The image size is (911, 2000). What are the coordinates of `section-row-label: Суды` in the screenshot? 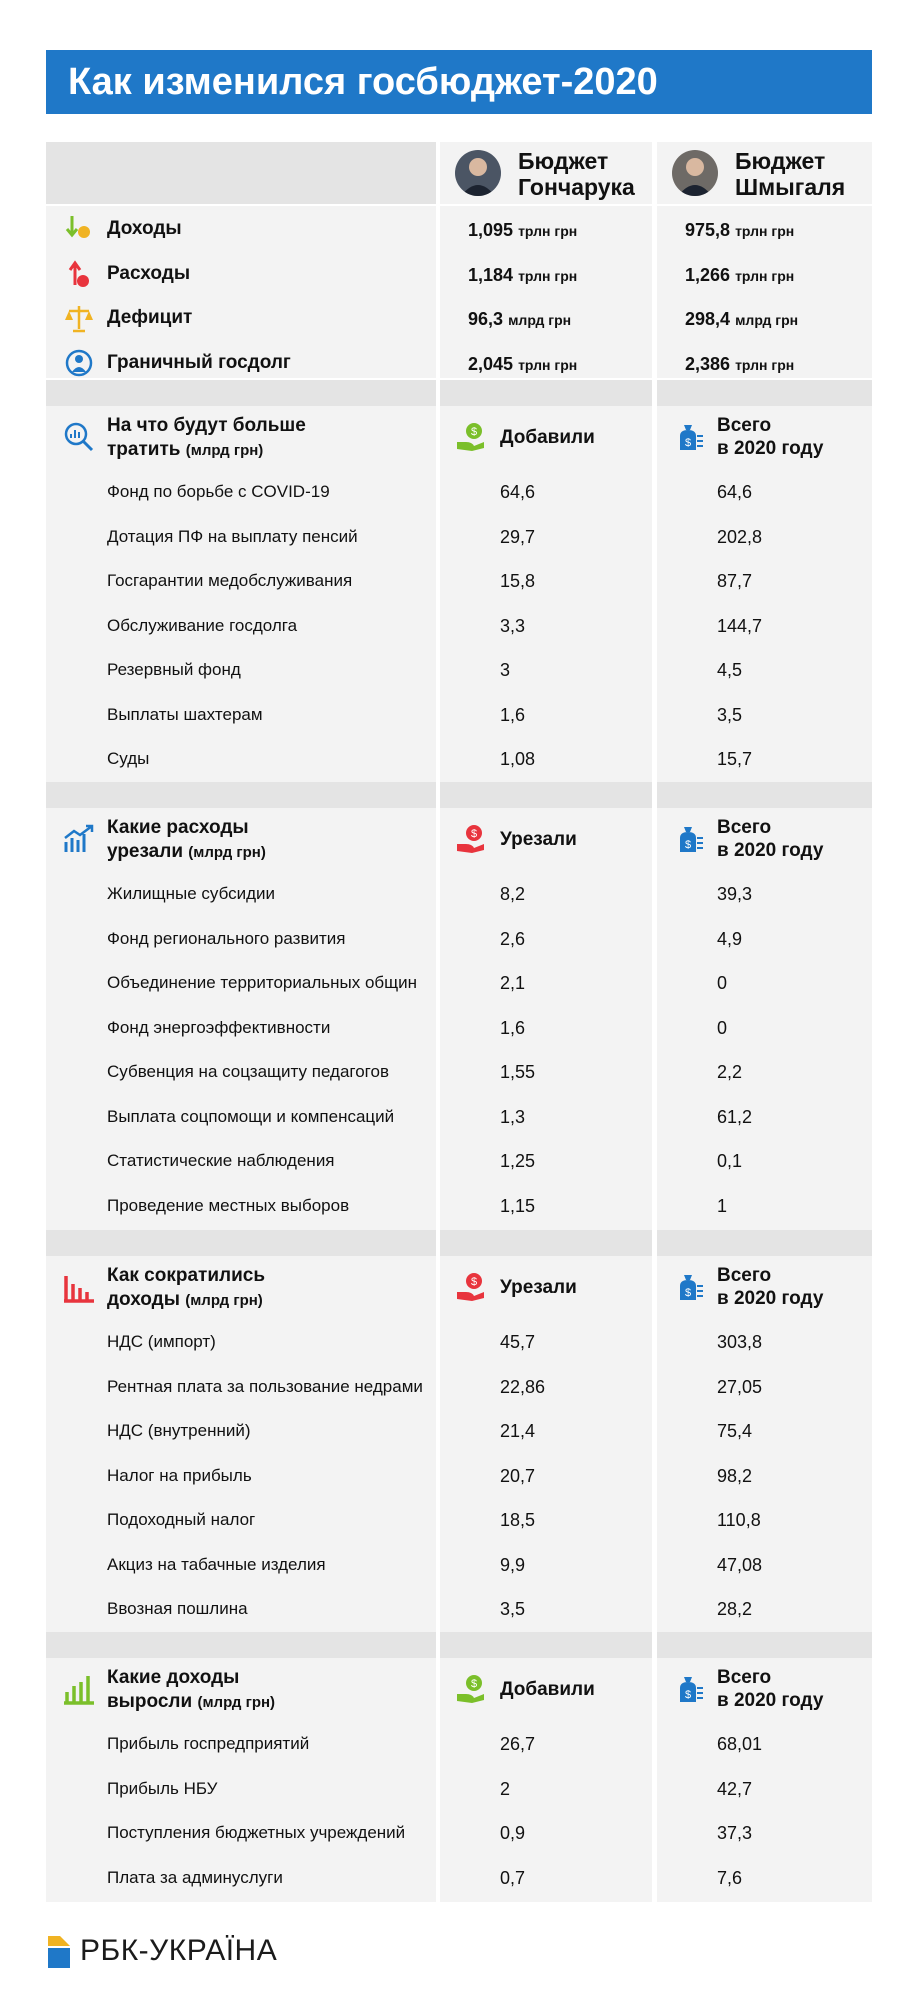 It's located at (128, 758).